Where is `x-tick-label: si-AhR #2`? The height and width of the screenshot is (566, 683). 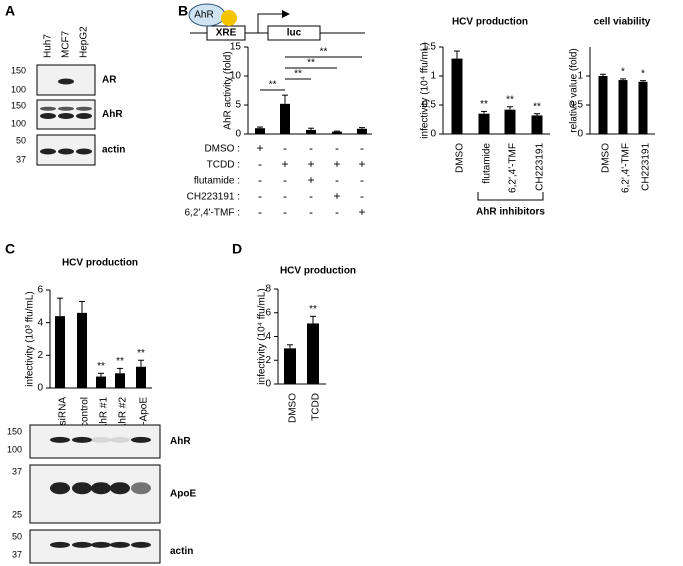 x-tick-label: si-AhR #2 is located at coordinates (123, 419).